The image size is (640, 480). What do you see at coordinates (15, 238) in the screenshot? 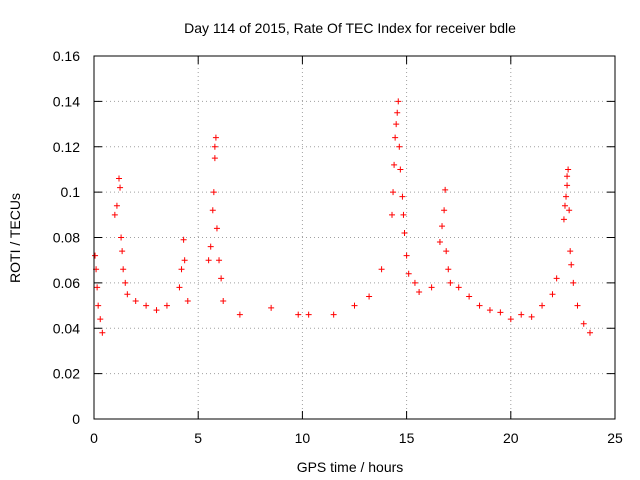
I see `y-axis-label: ROTI / TECUs` at bounding box center [15, 238].